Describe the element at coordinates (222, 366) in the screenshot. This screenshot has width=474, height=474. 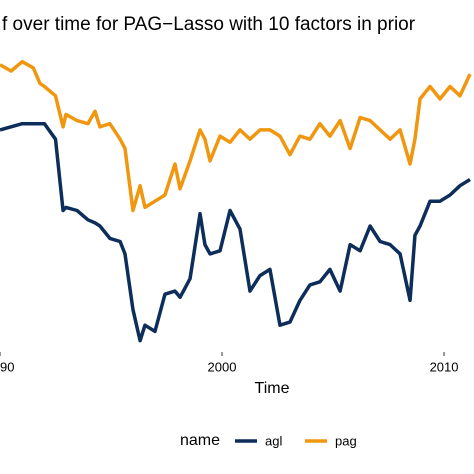
I see `x-tick-label: 2000` at that location.